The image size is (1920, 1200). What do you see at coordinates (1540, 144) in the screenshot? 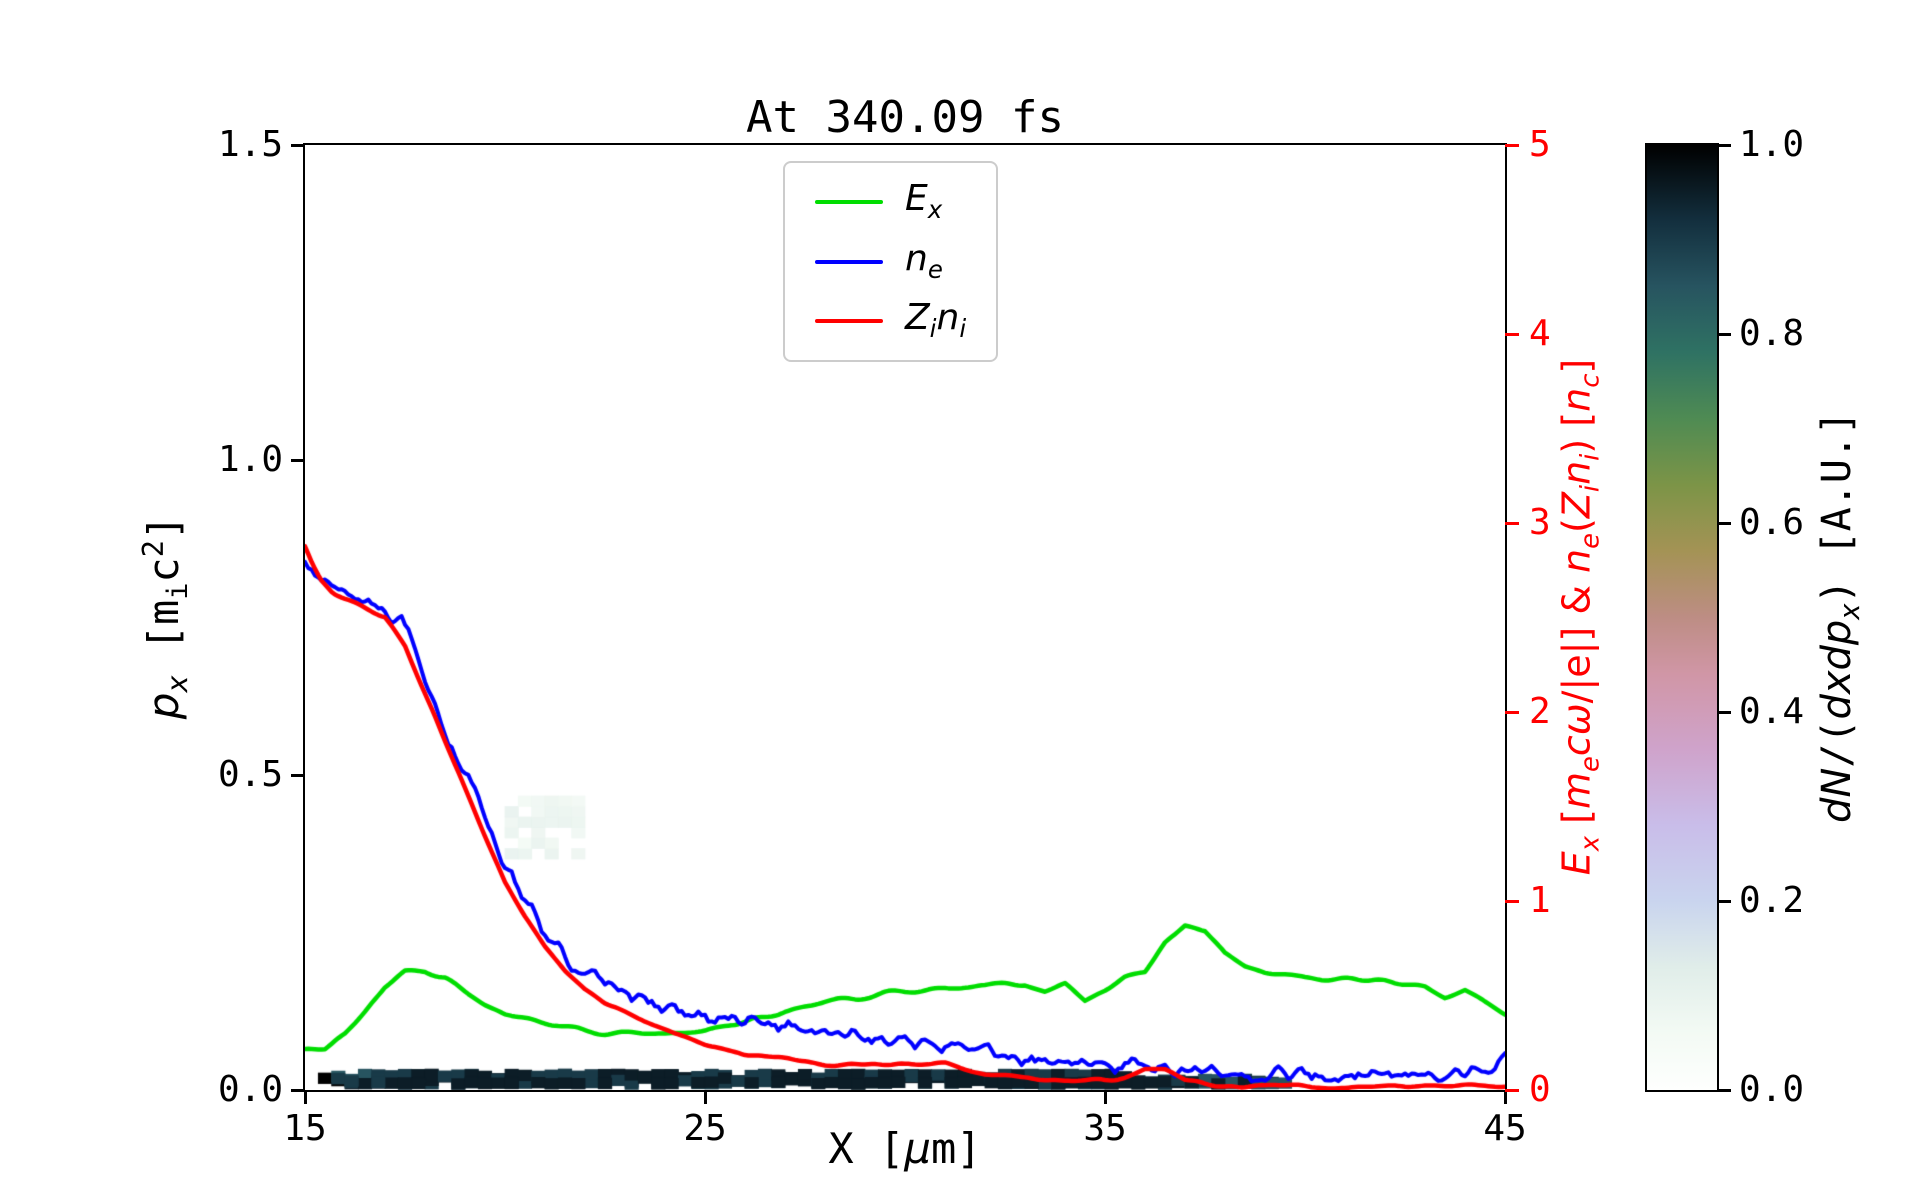
I see `y-axis-right-tick-label: 5` at bounding box center [1540, 144].